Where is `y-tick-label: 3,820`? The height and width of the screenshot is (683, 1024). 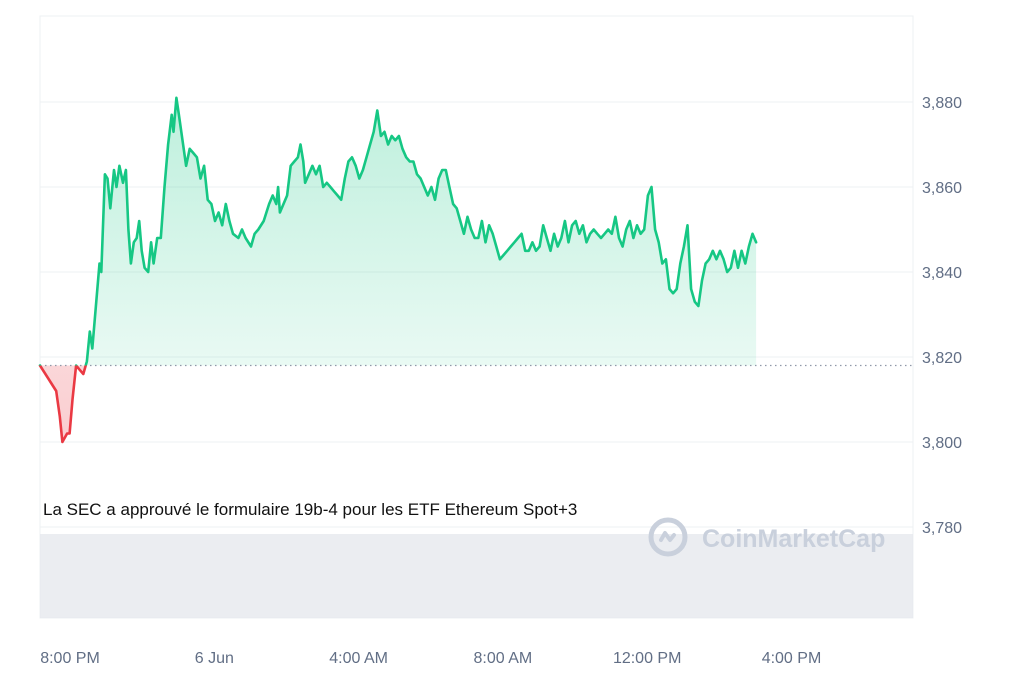 y-tick-label: 3,820 is located at coordinates (942, 358).